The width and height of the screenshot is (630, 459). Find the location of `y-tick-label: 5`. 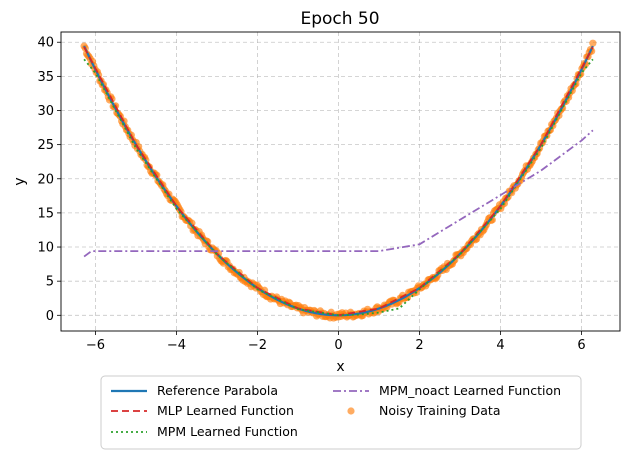

y-tick-label: 5 is located at coordinates (50, 282).